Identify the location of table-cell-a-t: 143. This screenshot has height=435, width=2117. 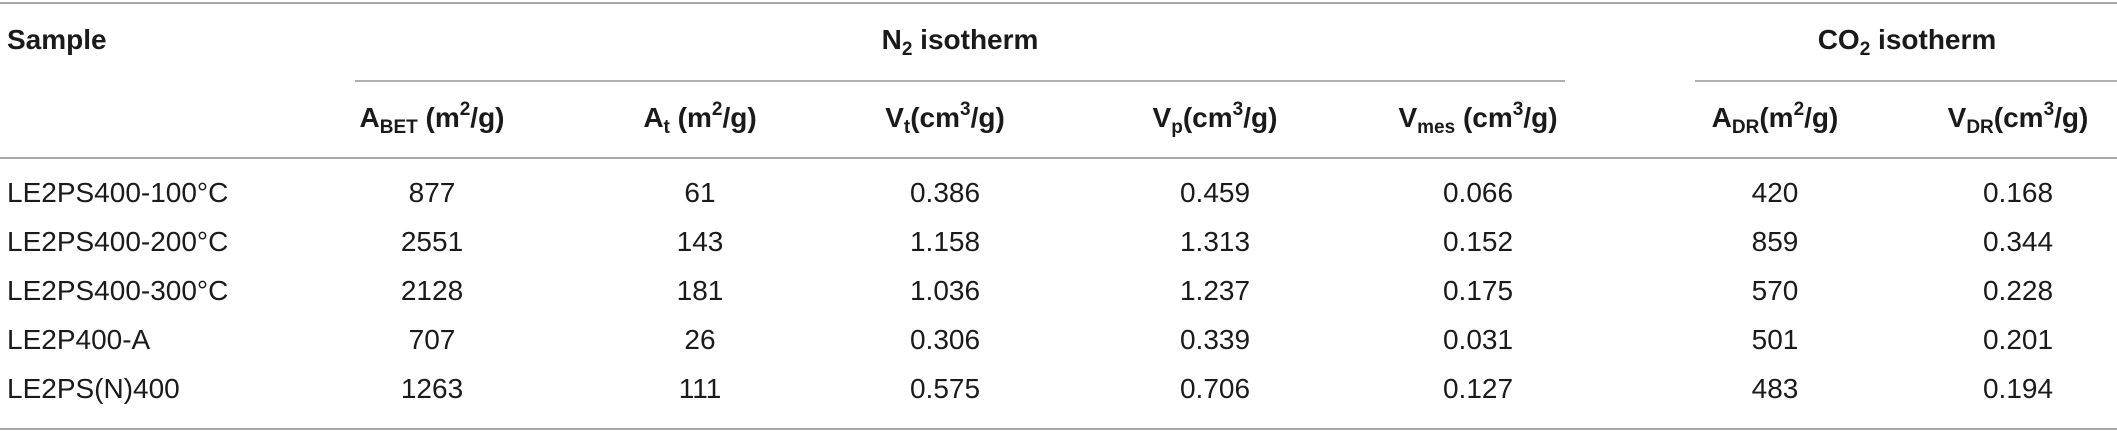
(700, 241).